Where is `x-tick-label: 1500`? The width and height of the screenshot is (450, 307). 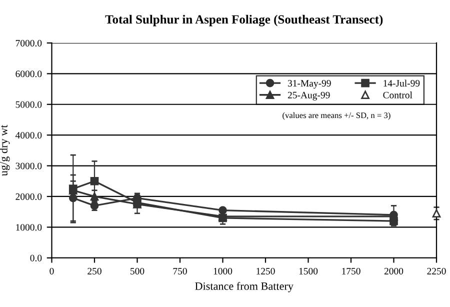
x-tick-label: 1500 is located at coordinates (308, 271).